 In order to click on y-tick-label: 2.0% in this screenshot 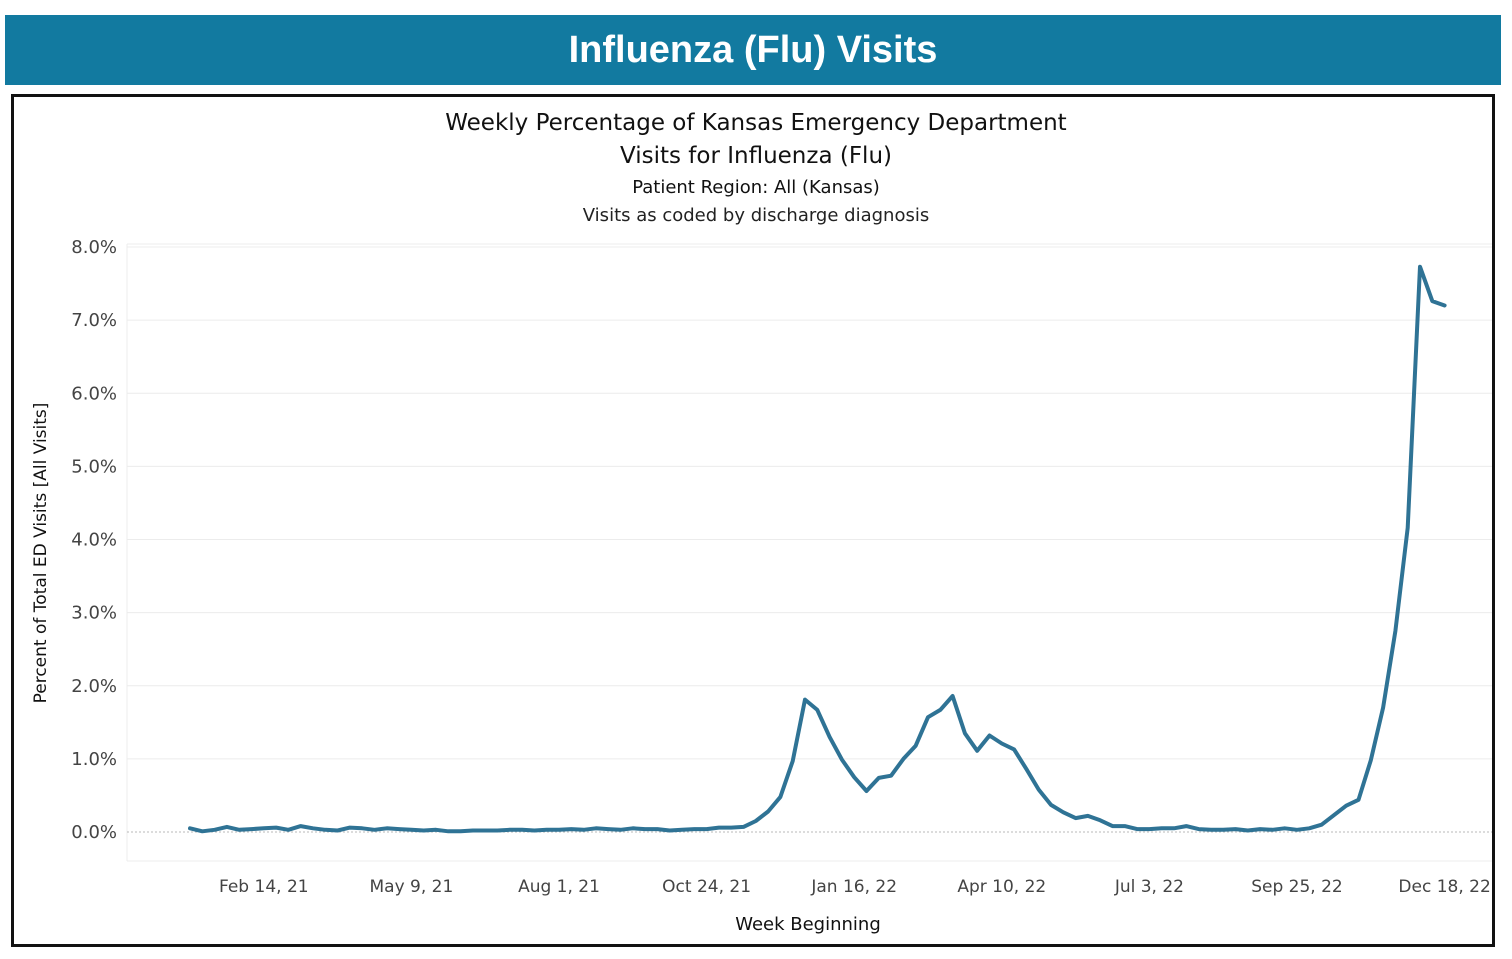, I will do `click(94, 686)`.